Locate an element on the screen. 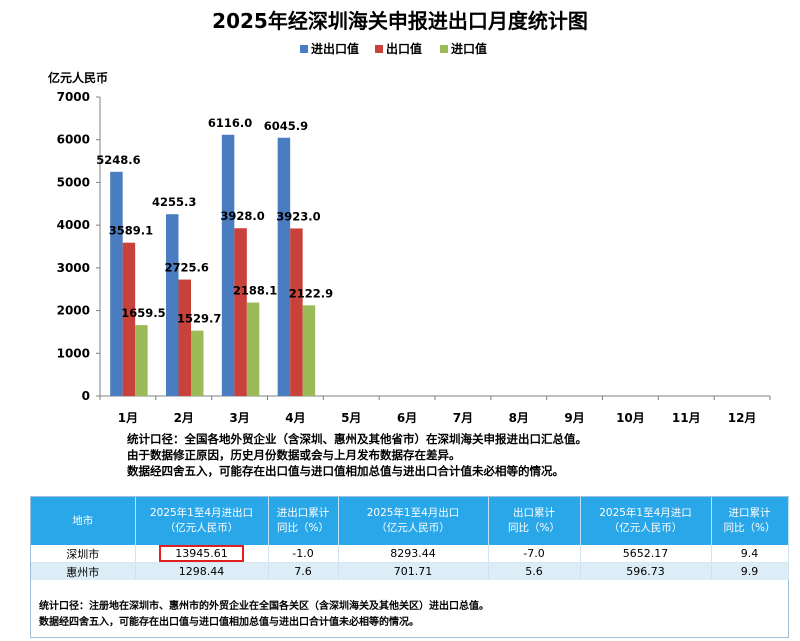 Image resolution: width=800 pixels, height=641 pixels. data-label: 3923.0 is located at coordinates (298, 216).